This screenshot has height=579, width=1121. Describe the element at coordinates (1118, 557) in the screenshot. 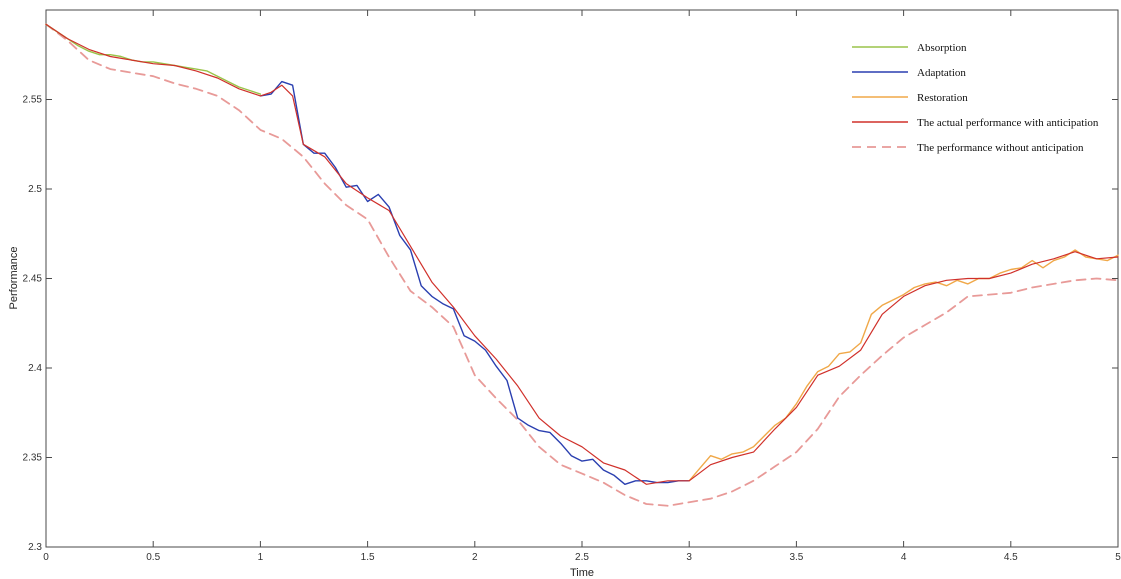

I see `x-tick-label: 5` at that location.